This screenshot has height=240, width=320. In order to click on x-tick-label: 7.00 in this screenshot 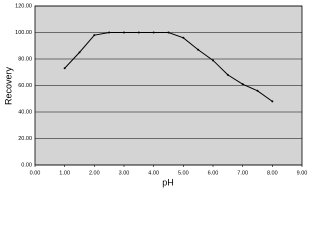, I will do `click(242, 173)`.